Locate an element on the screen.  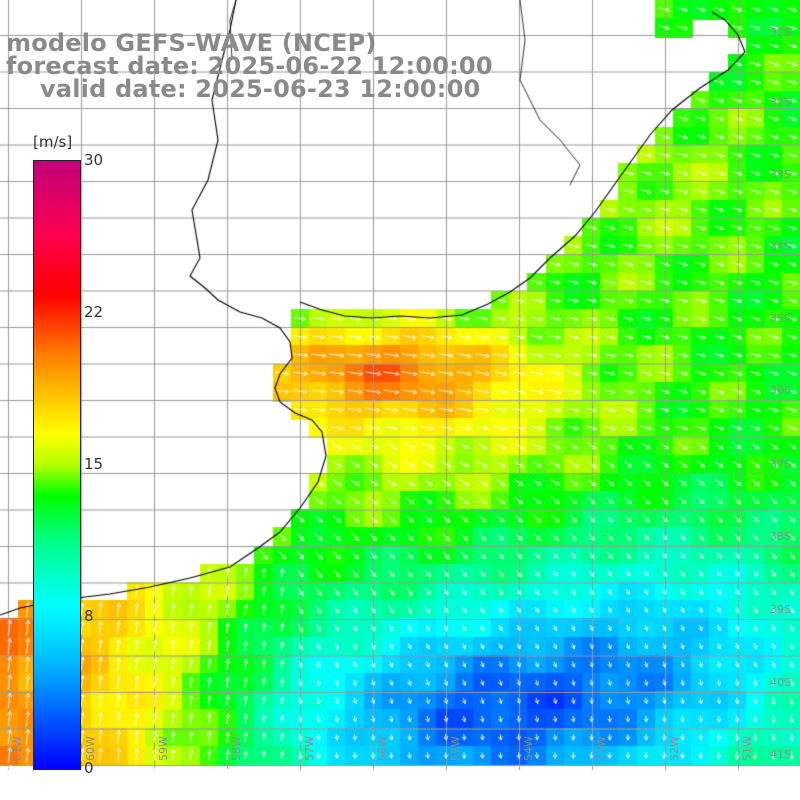
lat-label-33s: 33S is located at coordinates (780, 174).